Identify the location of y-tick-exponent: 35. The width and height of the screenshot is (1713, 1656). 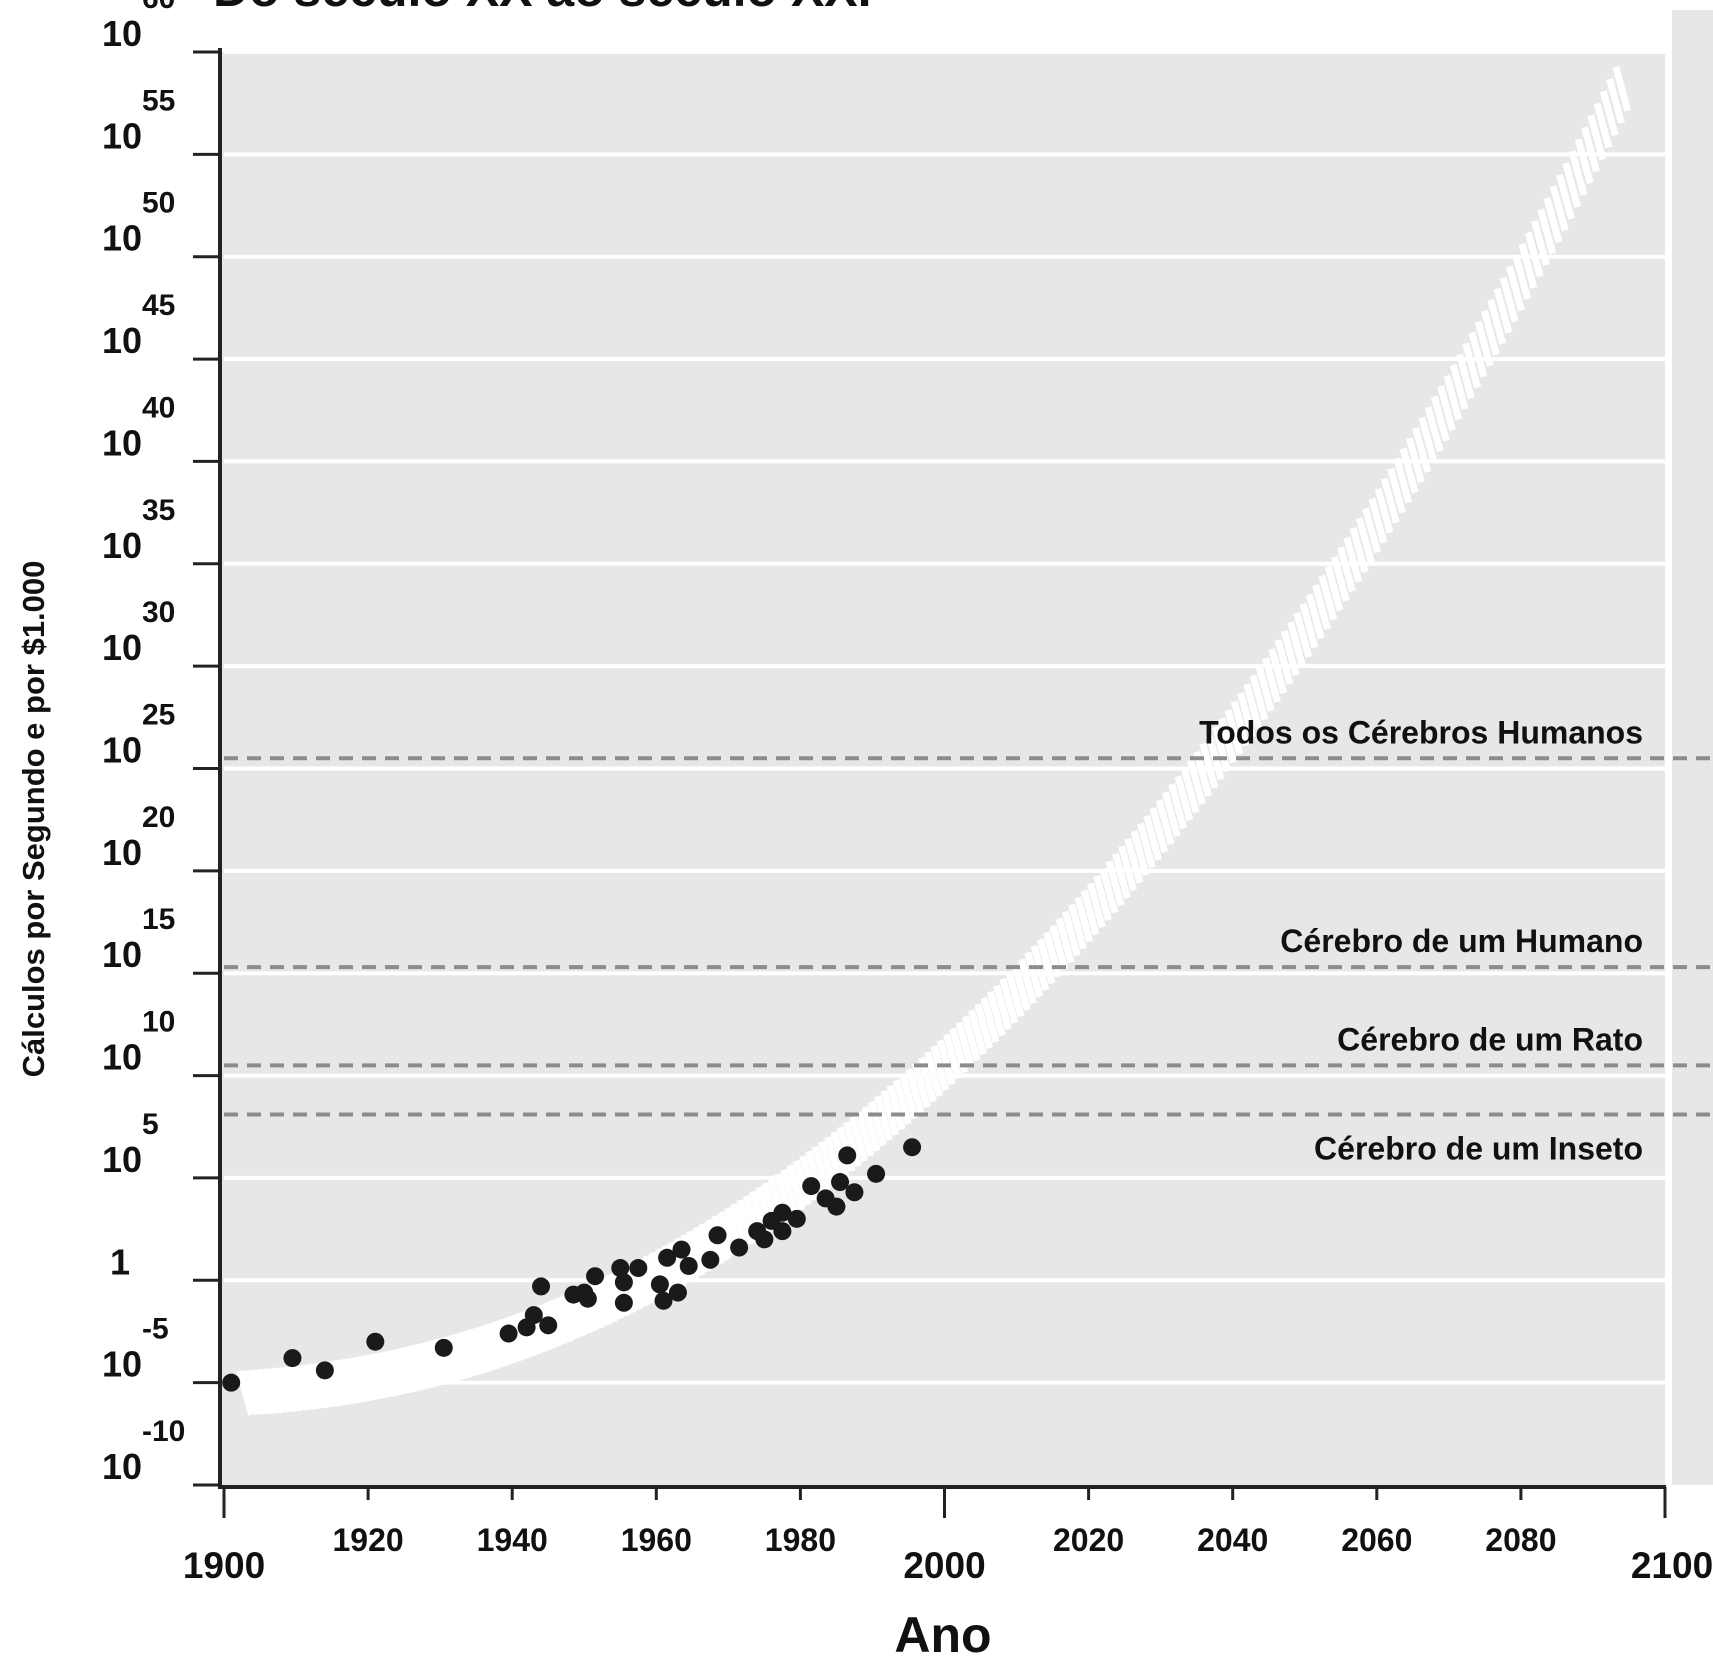
(158, 510).